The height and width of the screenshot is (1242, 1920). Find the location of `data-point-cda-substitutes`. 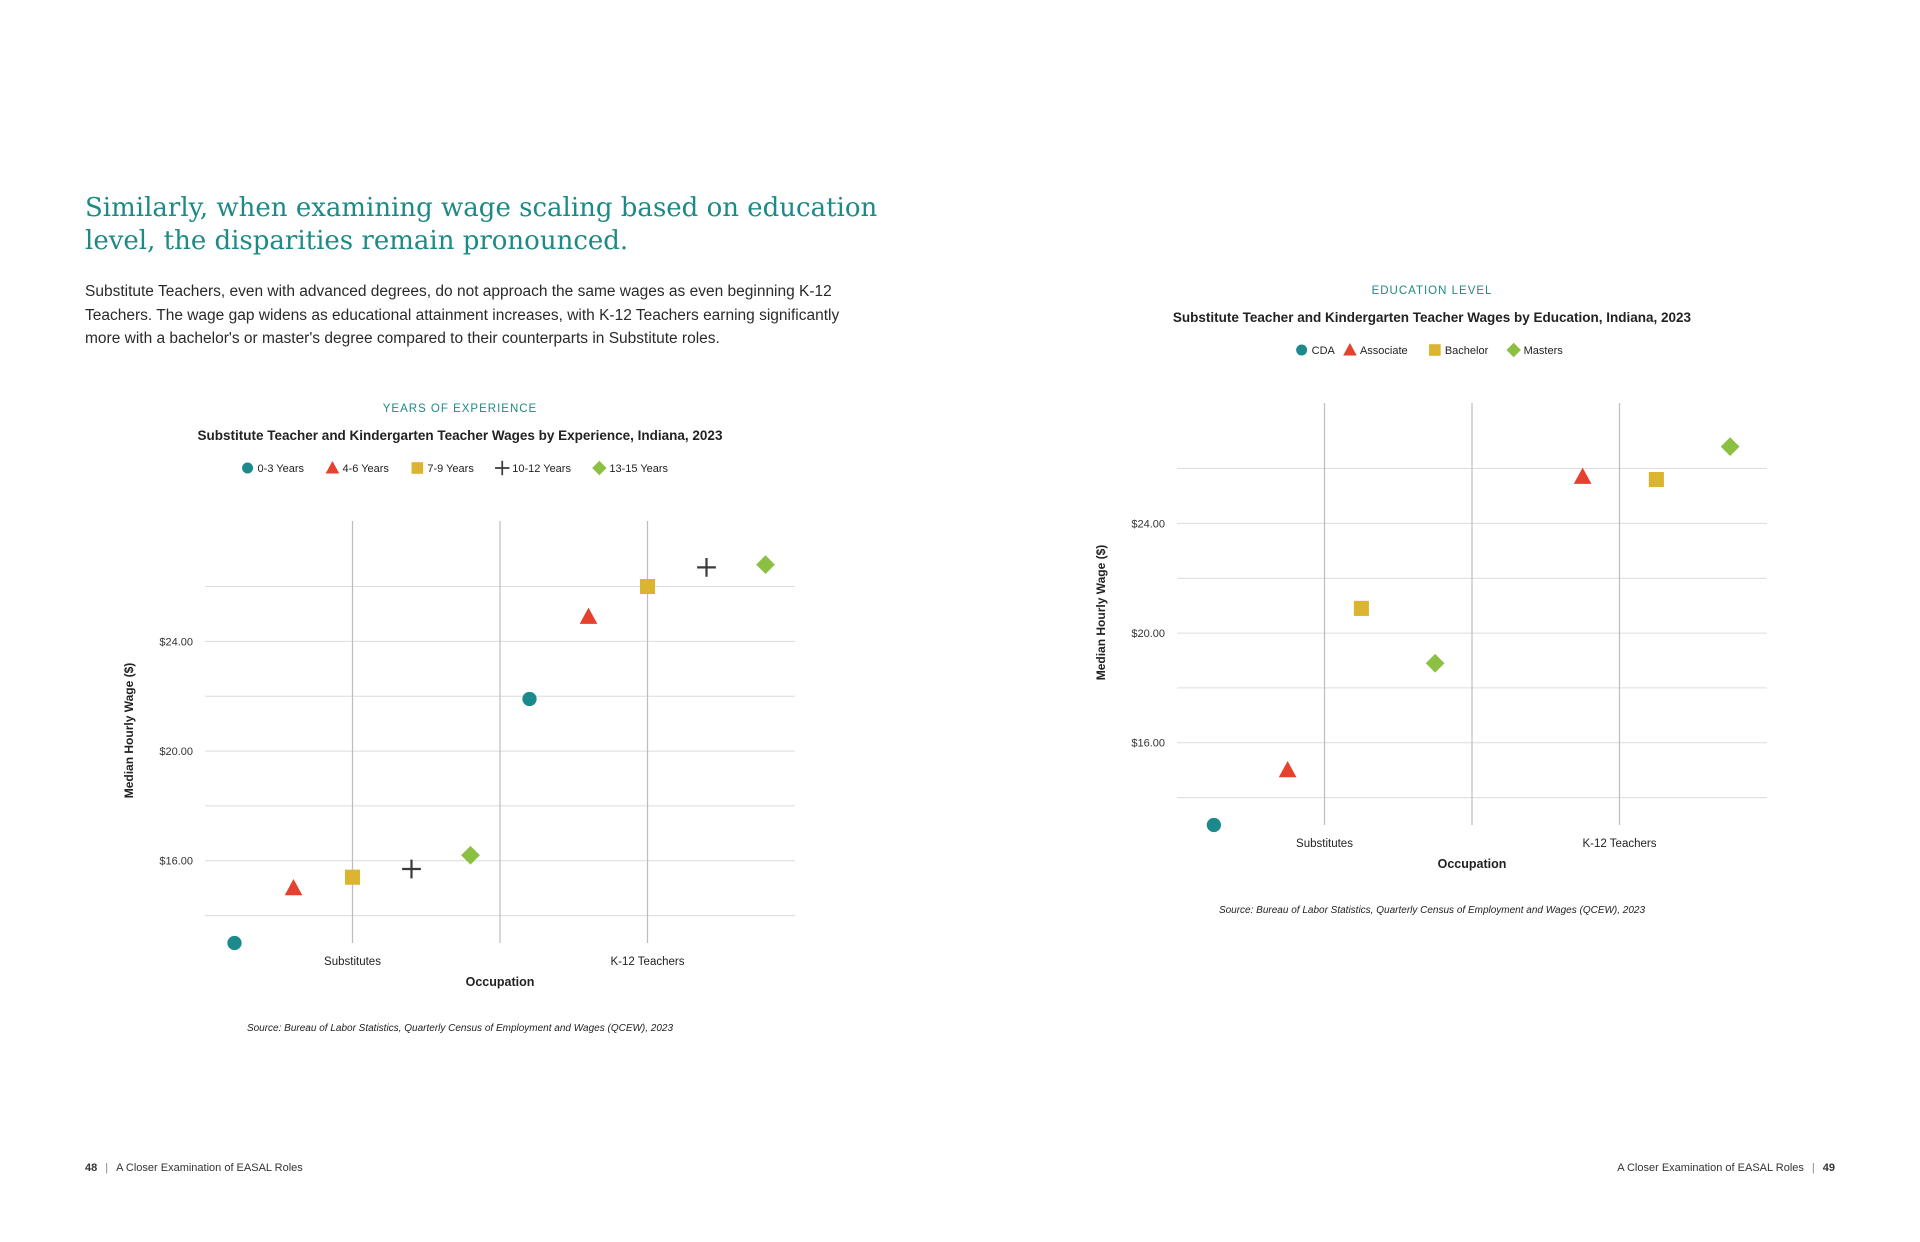

data-point-cda-substitutes is located at coordinates (1214, 825).